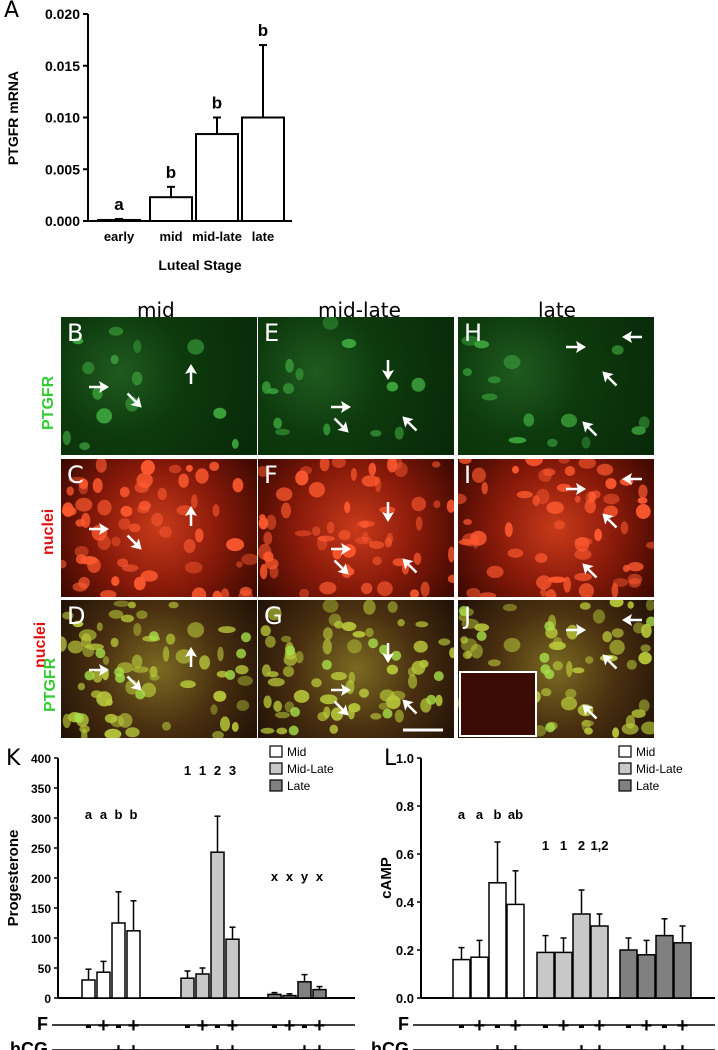  Describe the element at coordinates (645, 752) in the screenshot. I see `legend-label: Mid` at that location.